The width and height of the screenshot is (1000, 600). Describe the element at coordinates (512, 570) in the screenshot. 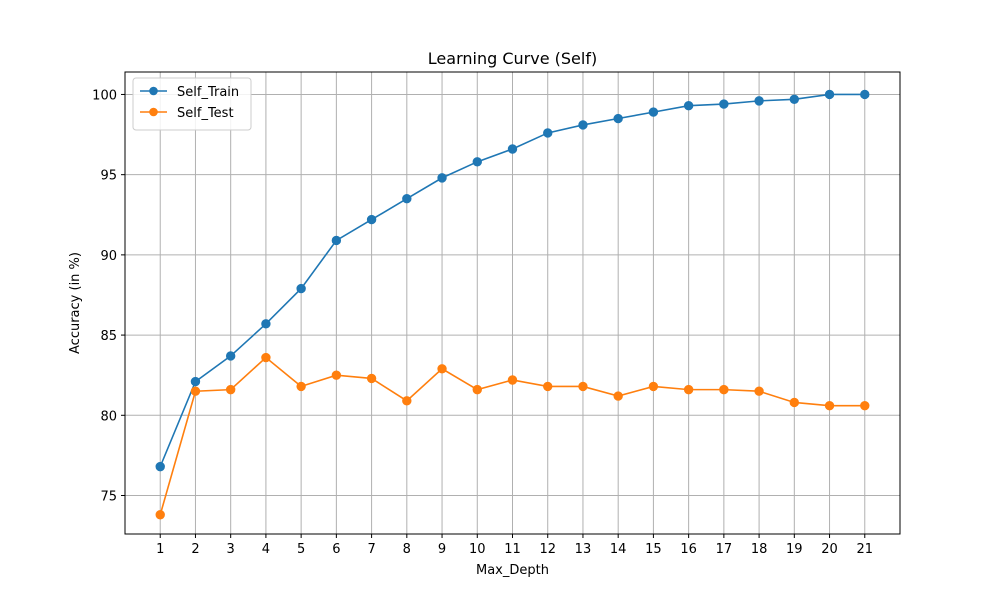

I see `x-axis-label: Max_Depth` at that location.